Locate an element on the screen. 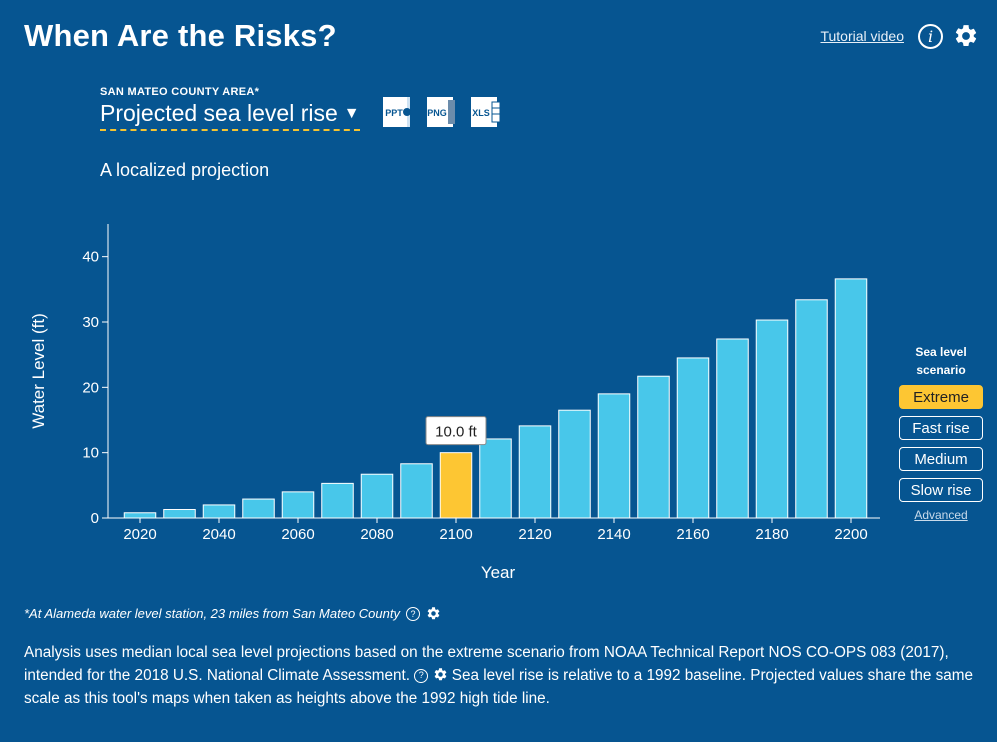  caret-down-icon: ▼ is located at coordinates (351, 113).